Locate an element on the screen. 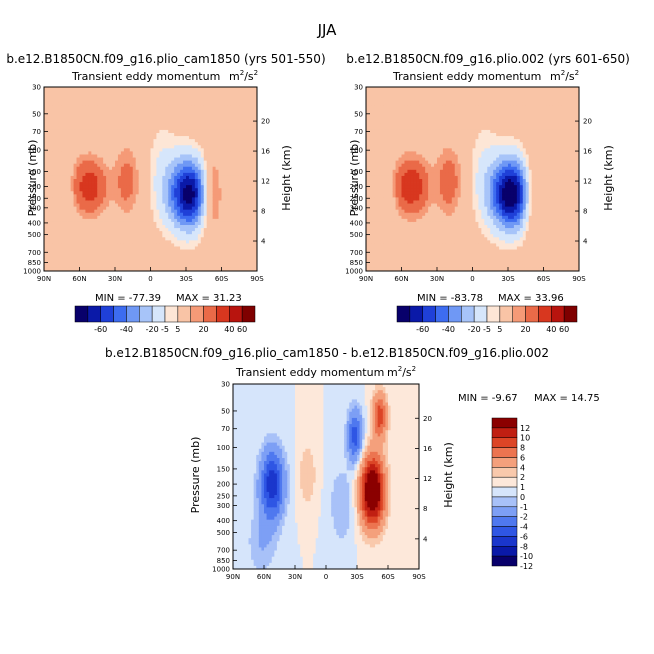 The width and height of the screenshot is (654, 654). colorbar-label: -40 is located at coordinates (126, 329).